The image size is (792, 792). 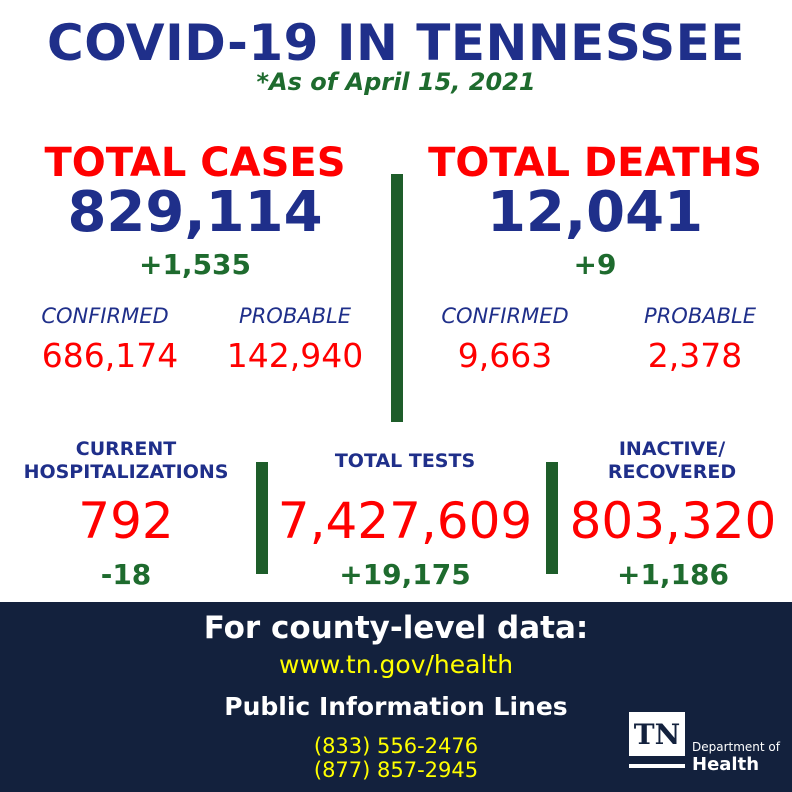 What do you see at coordinates (405, 574) in the screenshot?
I see `total-tests-delta: +19,175` at bounding box center [405, 574].